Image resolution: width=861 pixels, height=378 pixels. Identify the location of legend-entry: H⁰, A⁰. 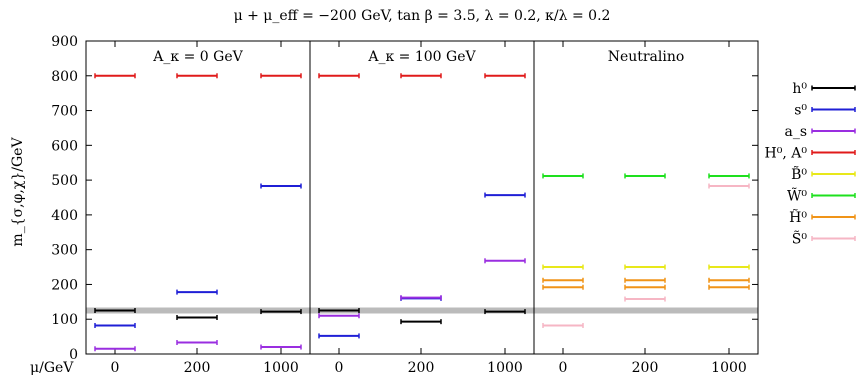
(810, 154).